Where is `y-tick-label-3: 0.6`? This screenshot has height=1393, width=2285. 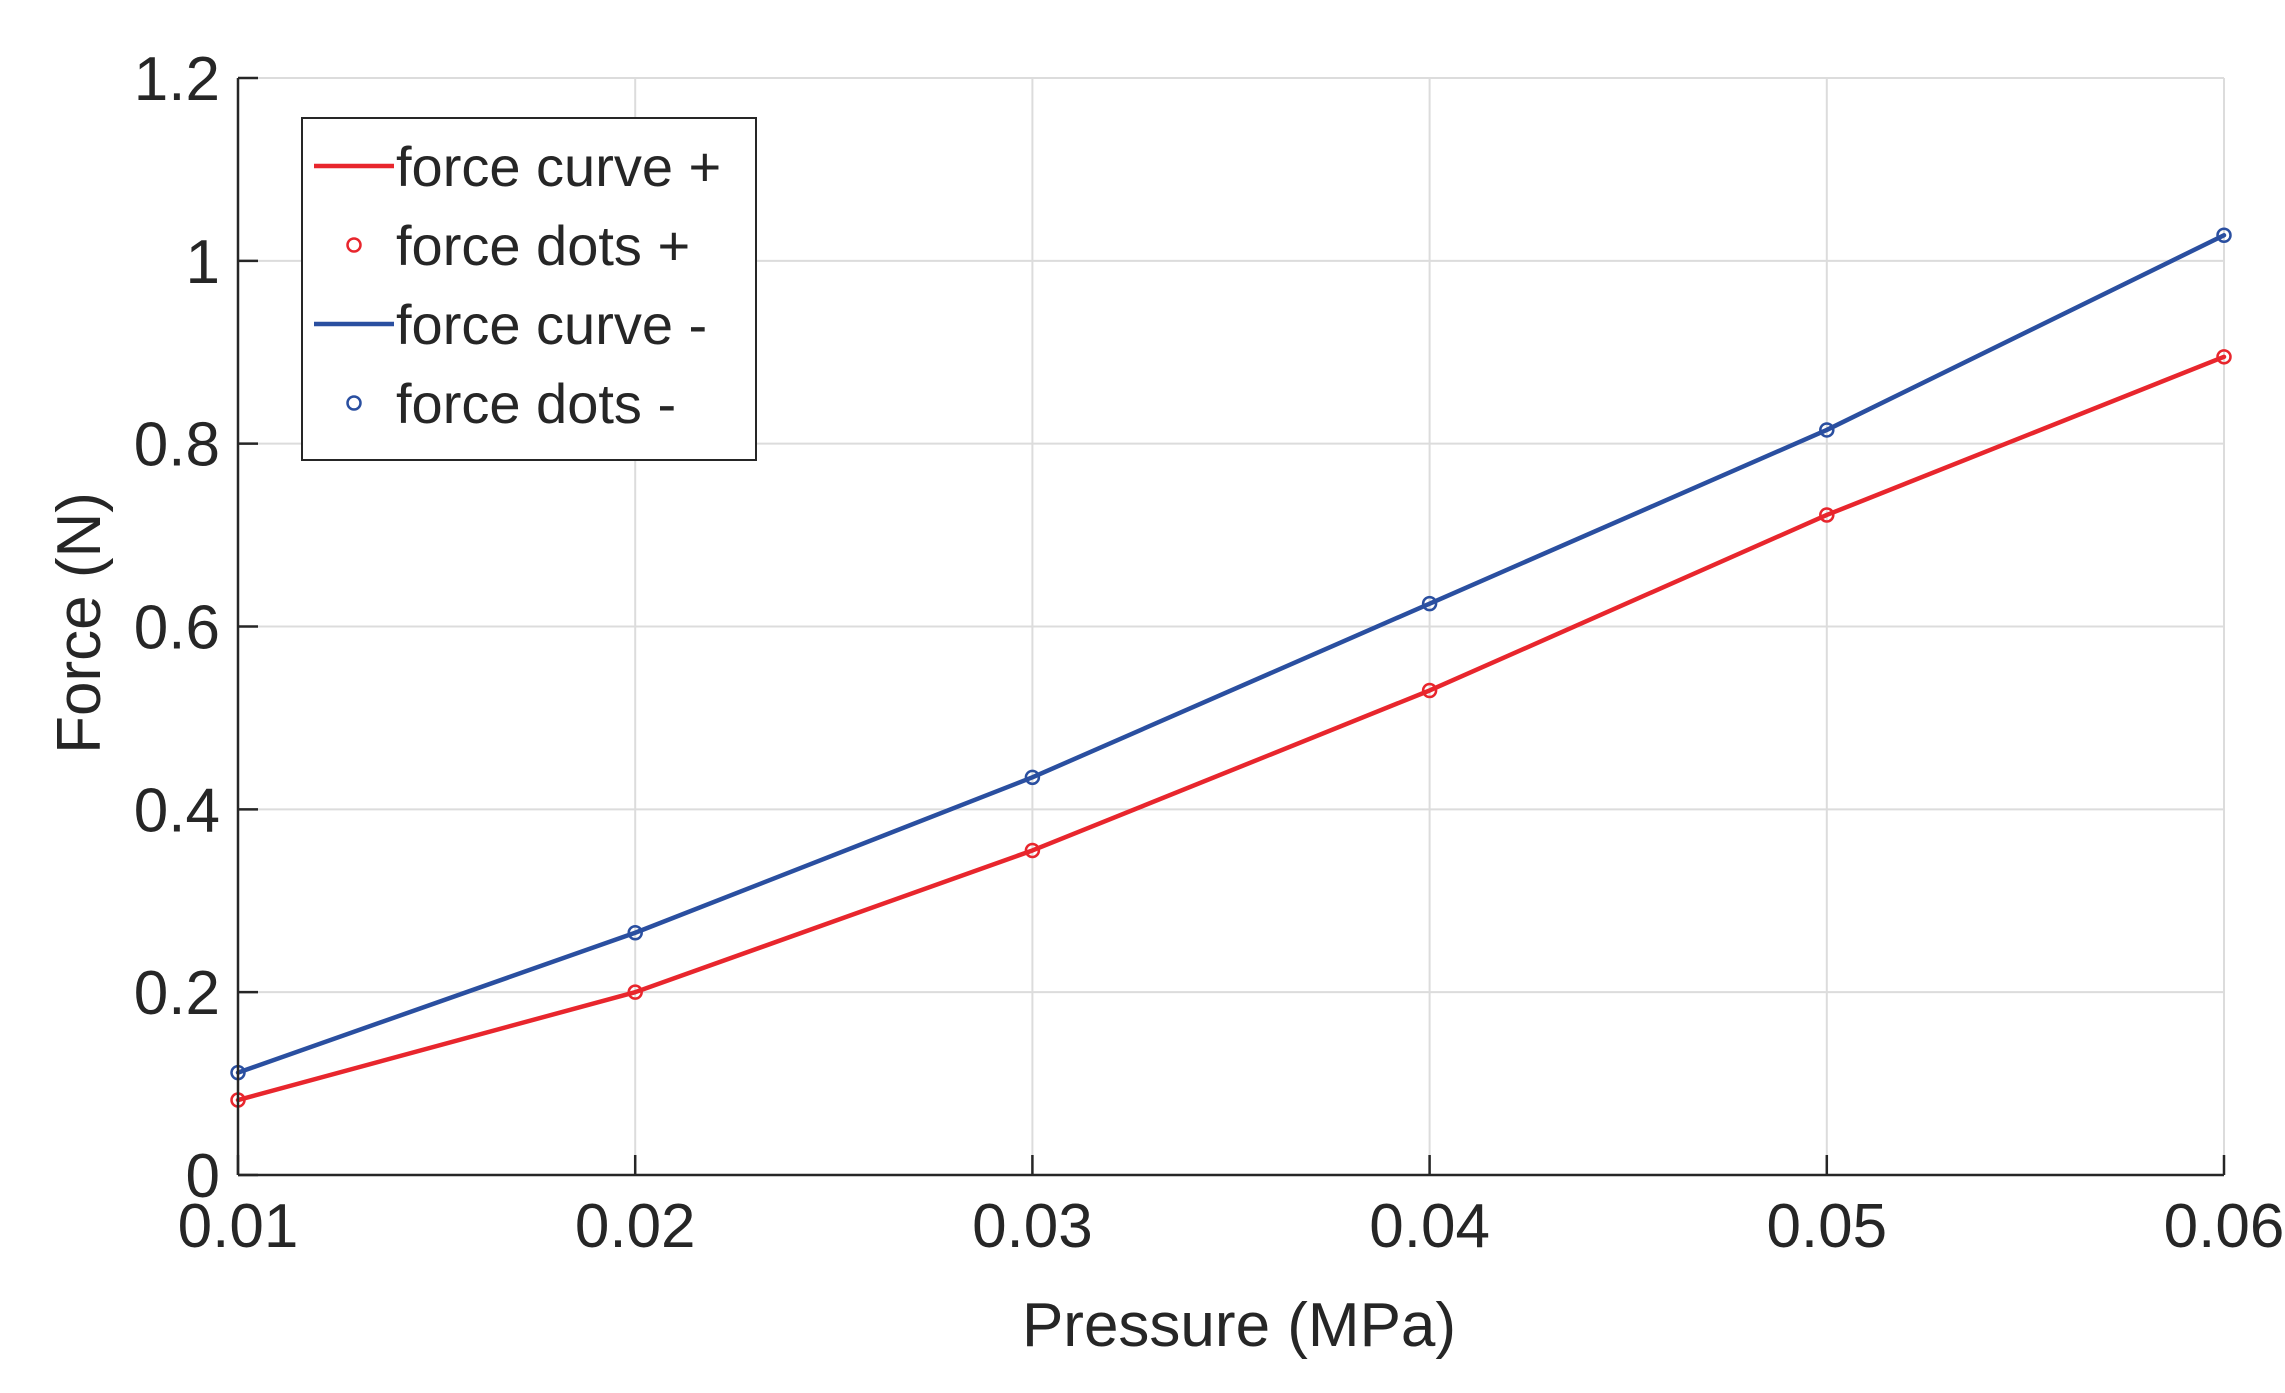 y-tick-label-3: 0.6 is located at coordinates (177, 628).